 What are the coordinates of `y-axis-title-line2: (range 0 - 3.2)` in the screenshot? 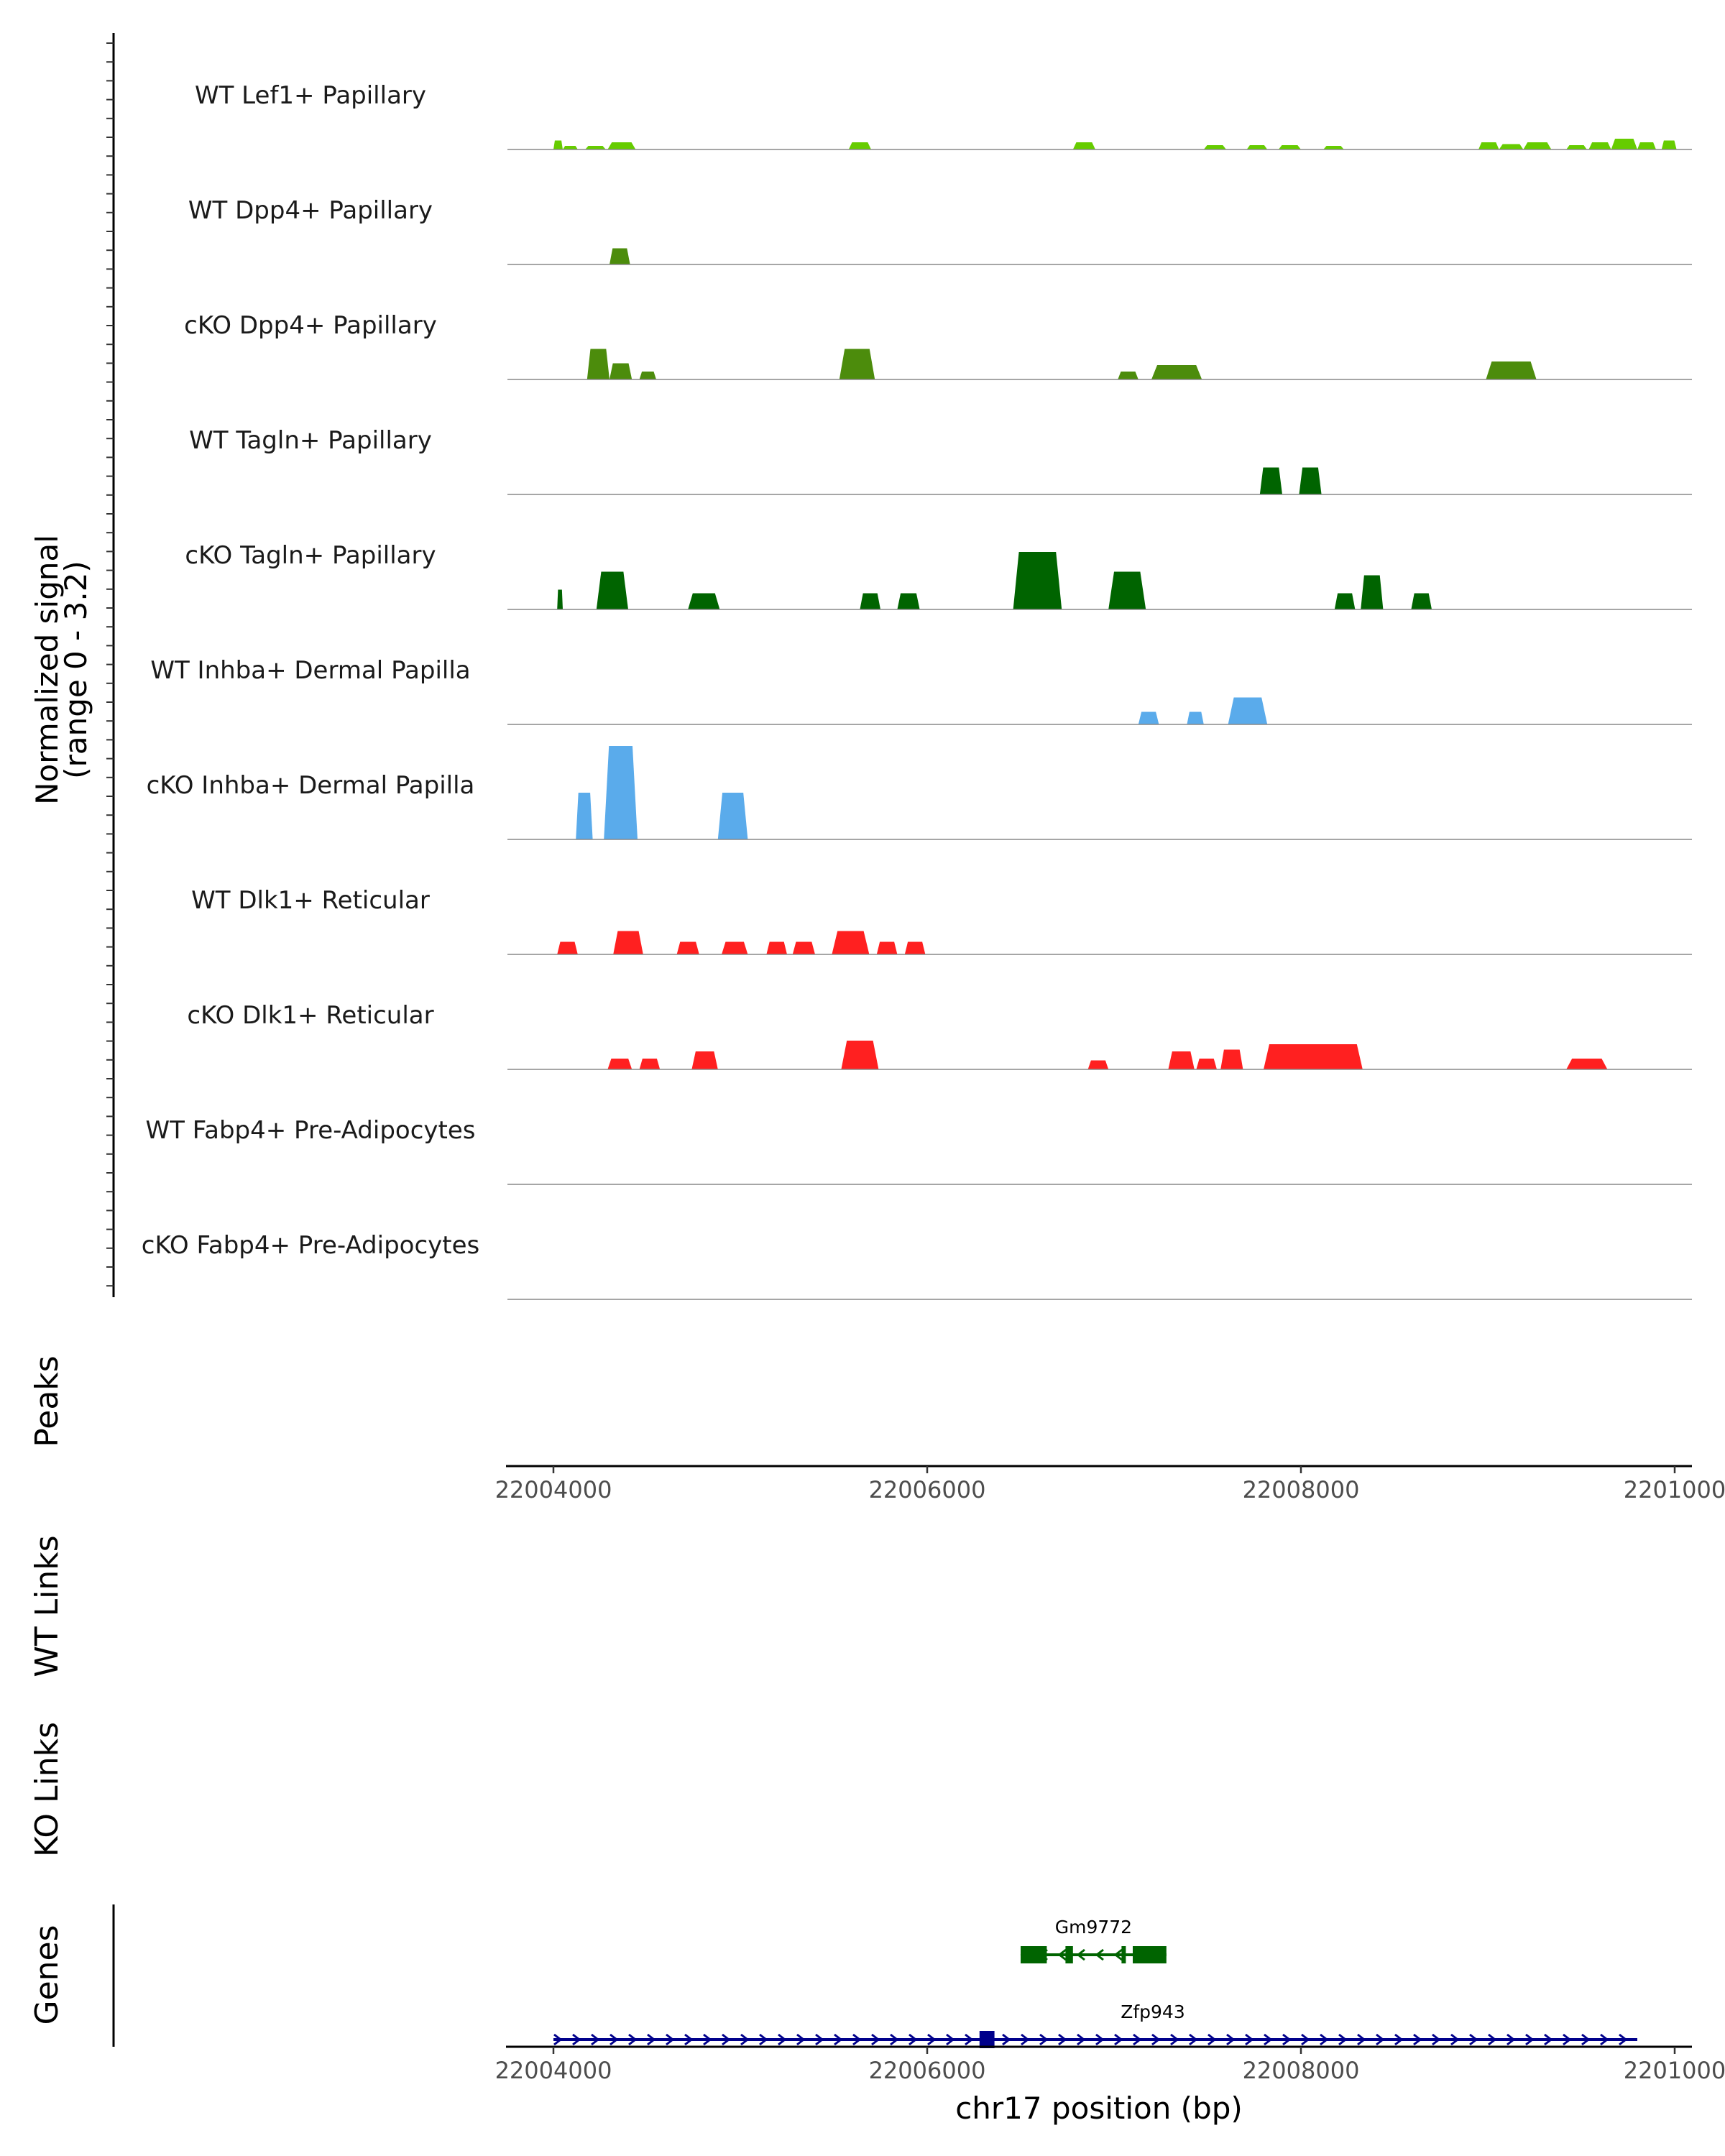 It's located at (75, 670).